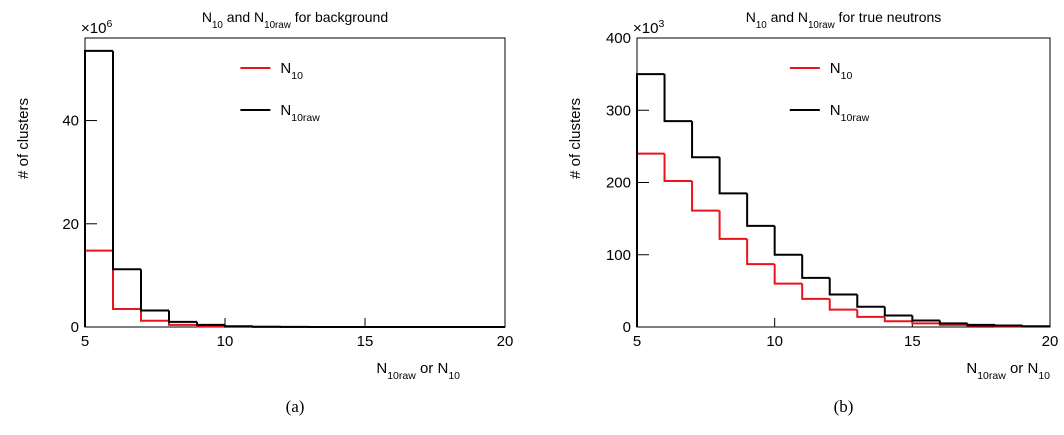  What do you see at coordinates (844, 406) in the screenshot?
I see `caption: (b)` at bounding box center [844, 406].